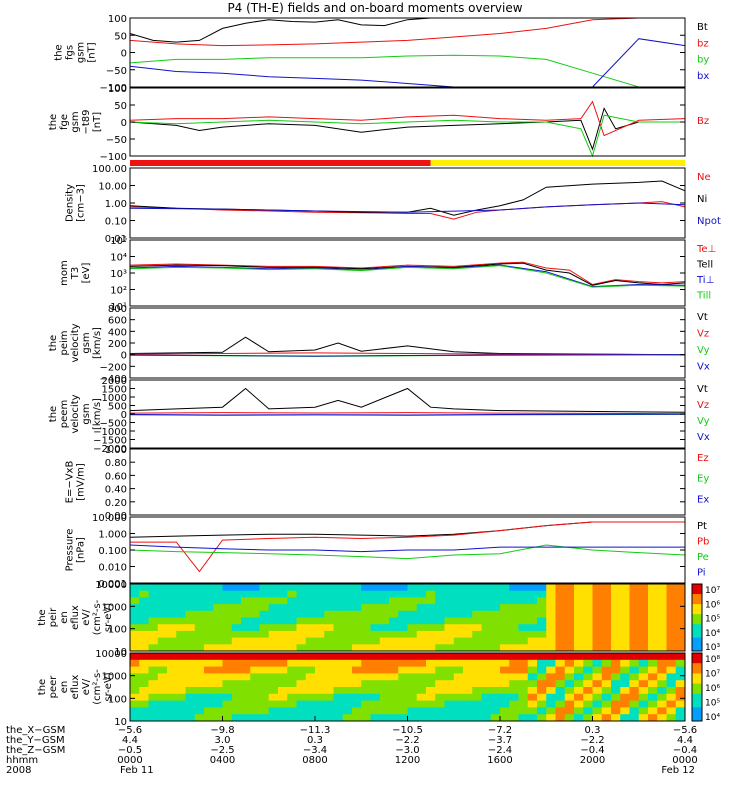 The image size is (750, 800). I want to click on fge-series-line, so click(407, 118).